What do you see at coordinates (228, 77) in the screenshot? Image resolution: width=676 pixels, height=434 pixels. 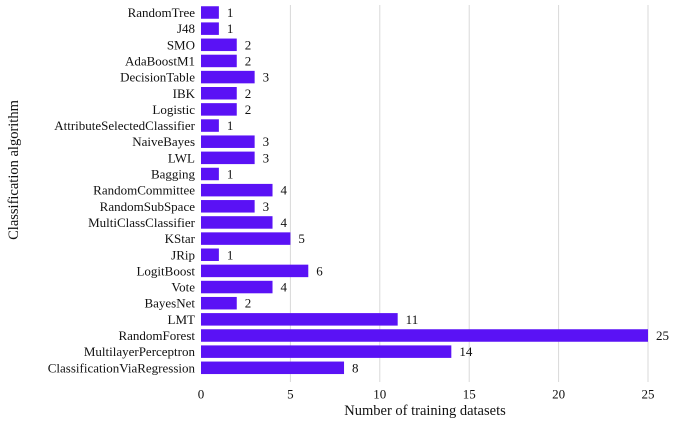 I see `bar-decision-table` at bounding box center [228, 77].